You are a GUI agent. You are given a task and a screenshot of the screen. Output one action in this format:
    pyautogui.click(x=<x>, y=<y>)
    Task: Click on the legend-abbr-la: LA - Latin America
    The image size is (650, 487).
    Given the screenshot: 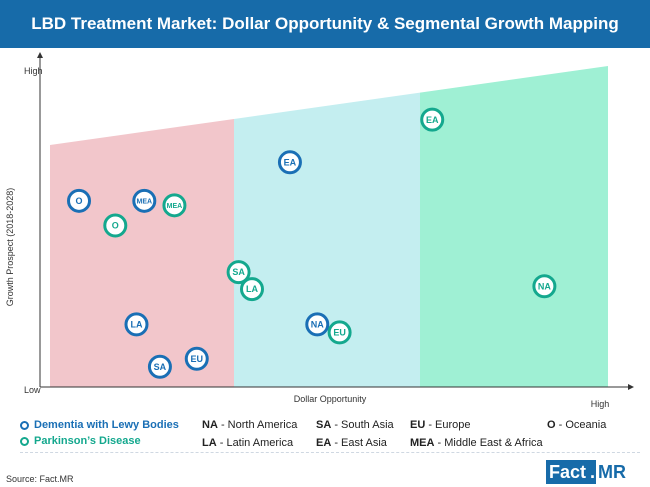 What is the action you would take?
    pyautogui.click(x=248, y=443)
    